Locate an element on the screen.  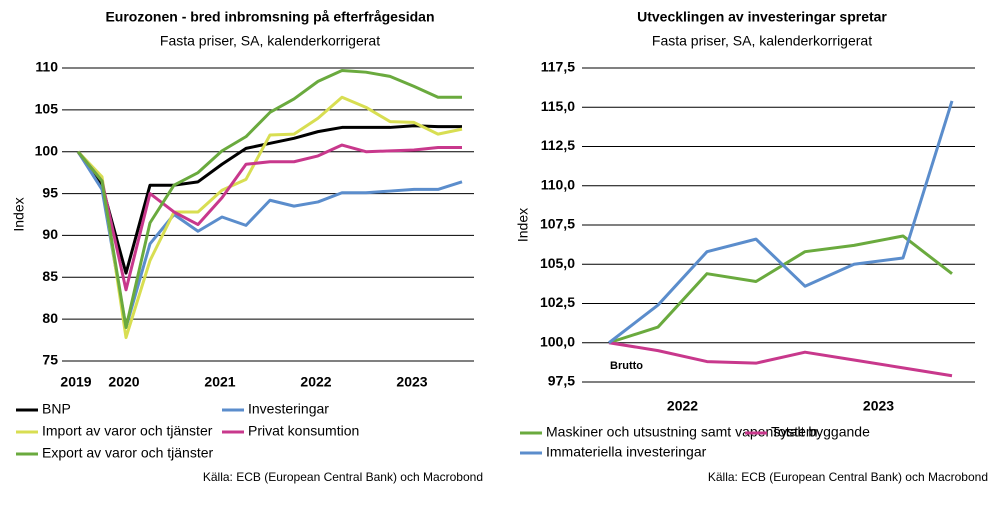
y-tick-label: 110,0 is located at coordinates (558, 184).